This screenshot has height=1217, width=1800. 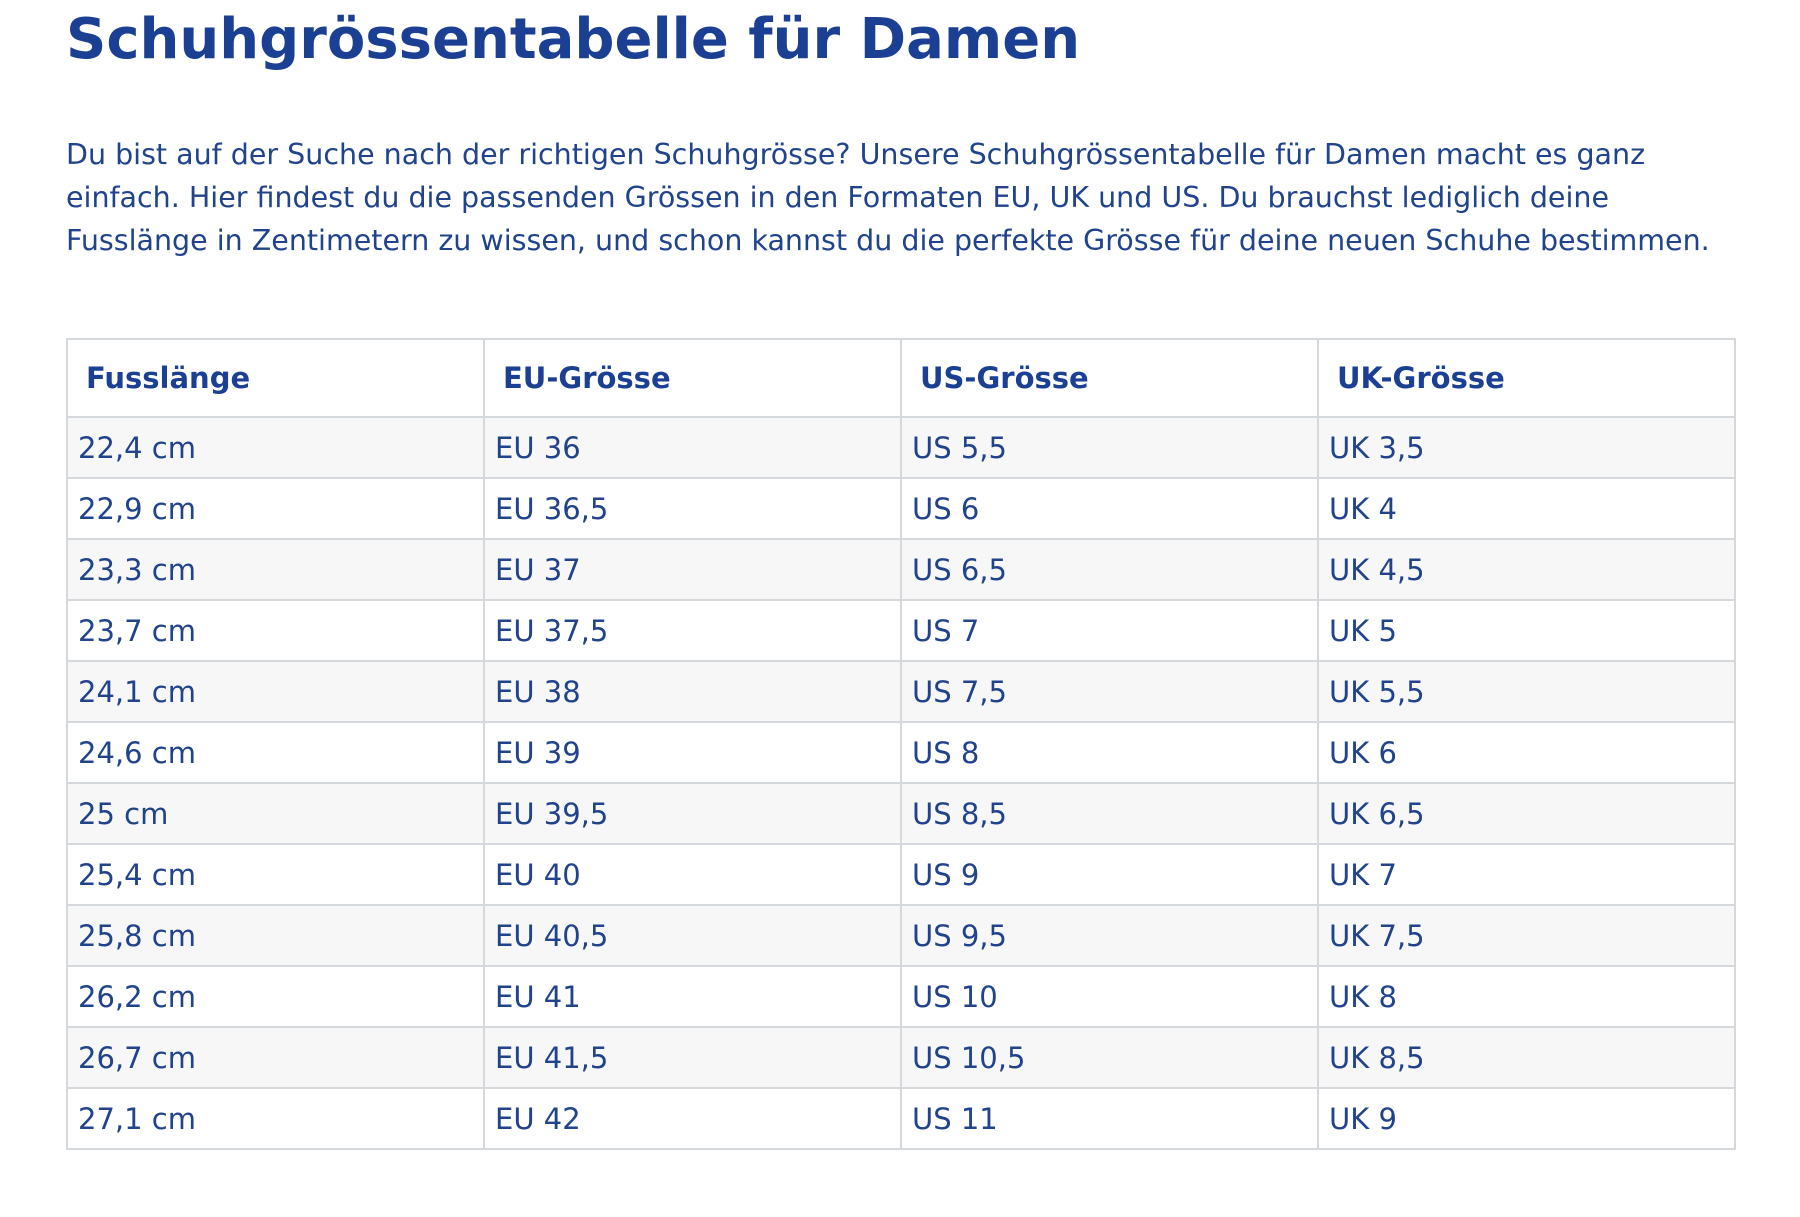 I want to click on table-row: 24,6 cm EU 39 US 8 UK 6, so click(x=901, y=752).